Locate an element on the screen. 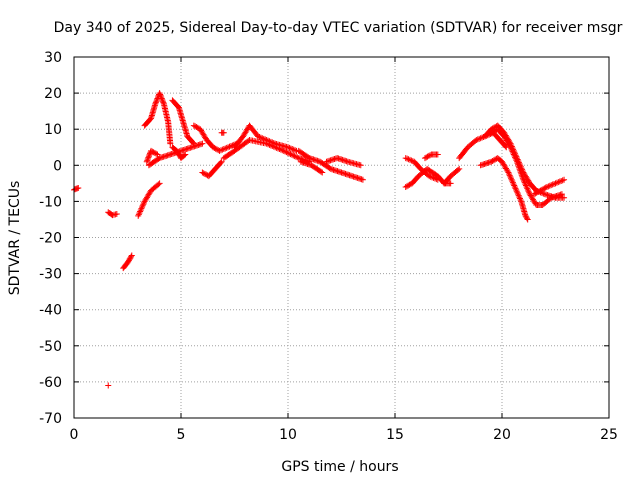  y-tick-label: 20 is located at coordinates (53, 94).